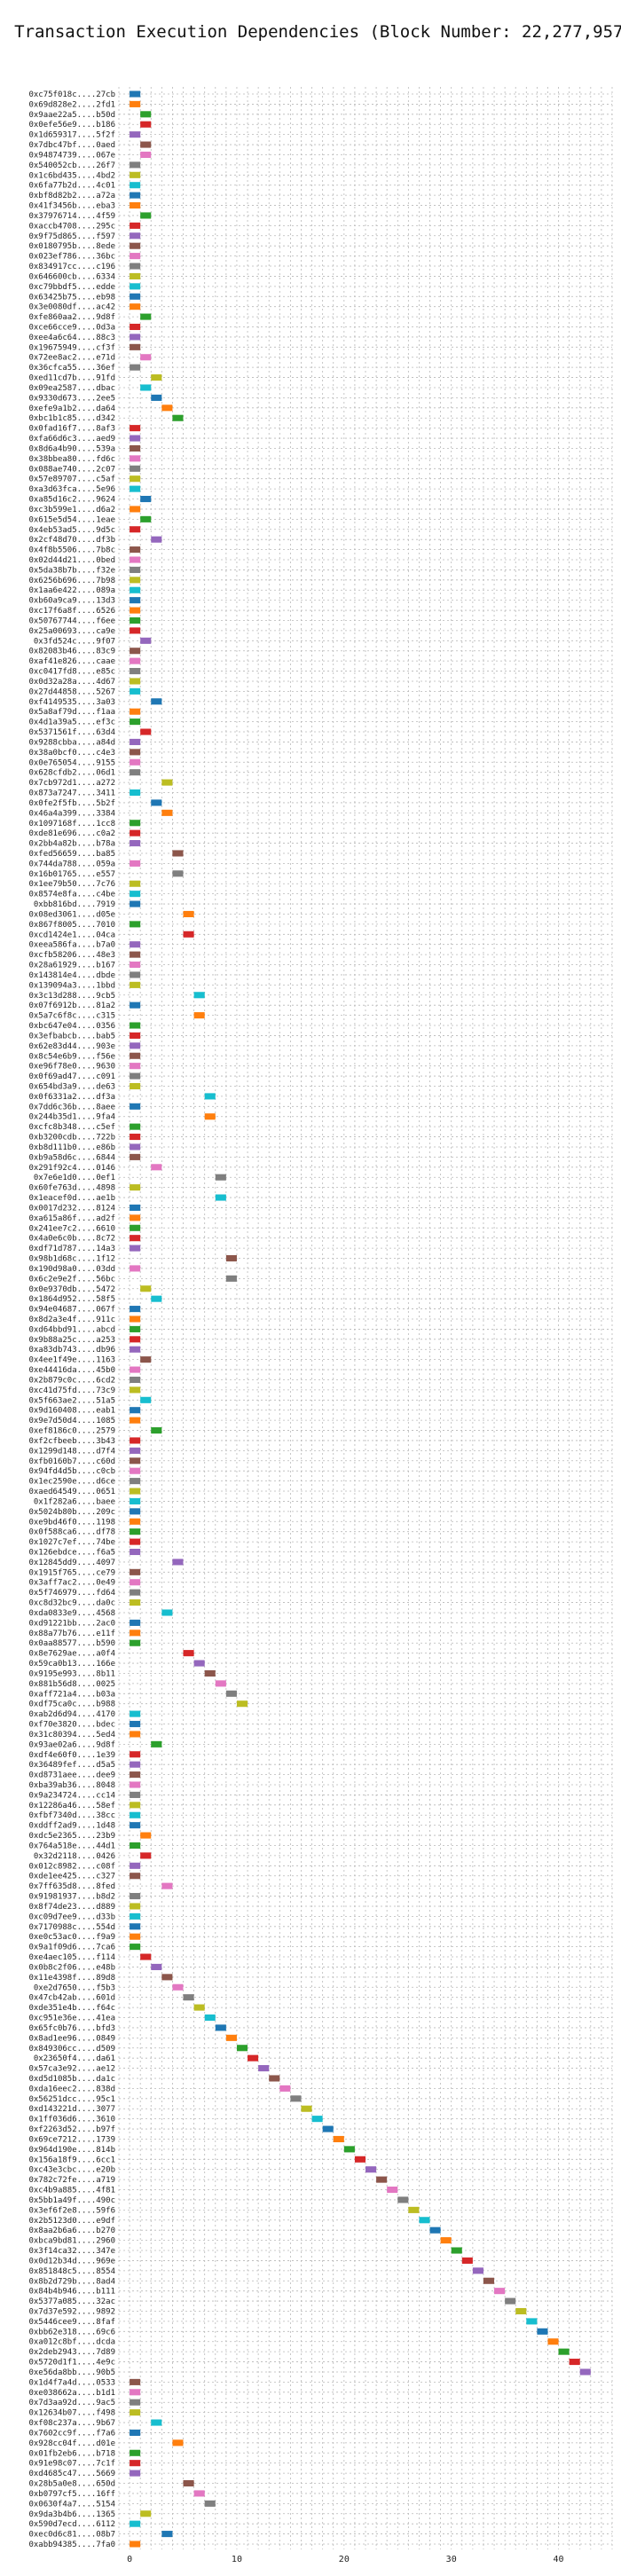  Describe the element at coordinates (71, 2292) in the screenshot. I see `transaction-label: 0x84b4b946....b111` at that location.